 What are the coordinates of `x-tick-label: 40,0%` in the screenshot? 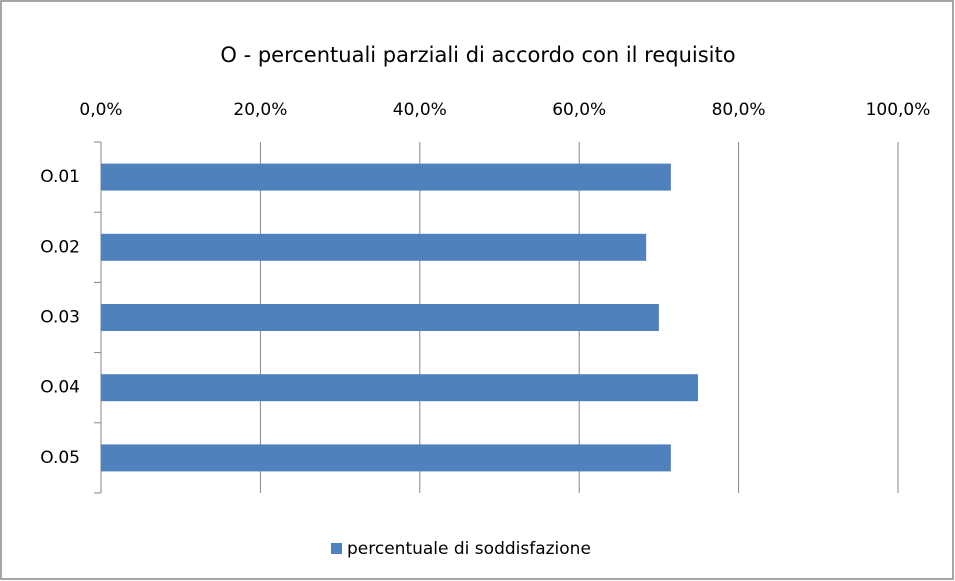 It's located at (420, 110).